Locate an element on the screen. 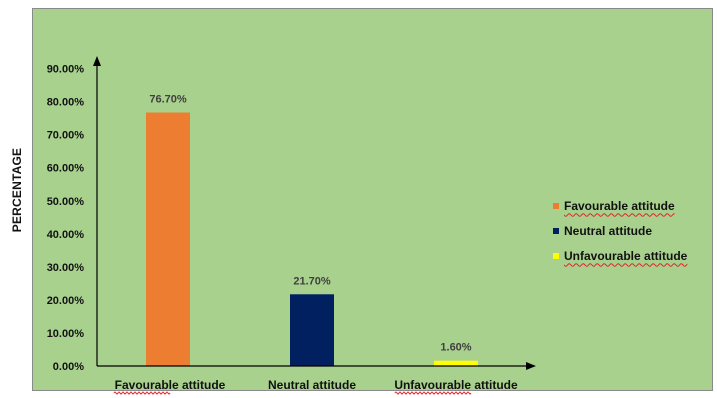 The image size is (717, 398). legend-label: Favourable attitude is located at coordinates (619, 205).